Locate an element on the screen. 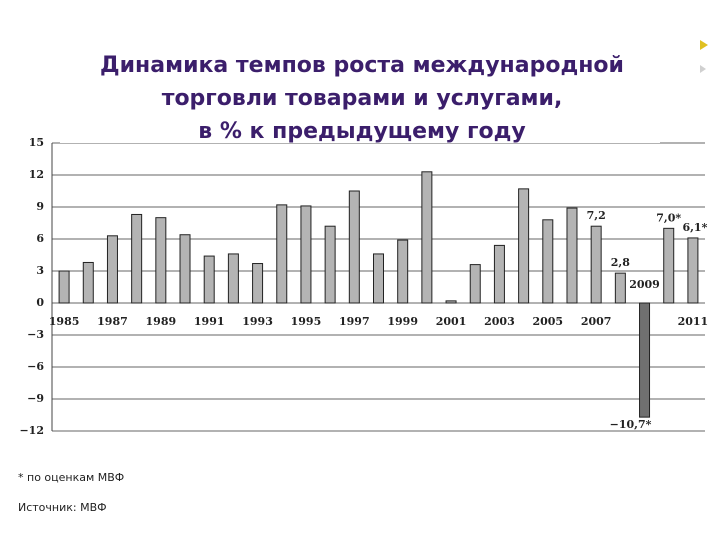 This screenshot has width=720, height=540. y-tick-label: −12 is located at coordinates (31, 430).